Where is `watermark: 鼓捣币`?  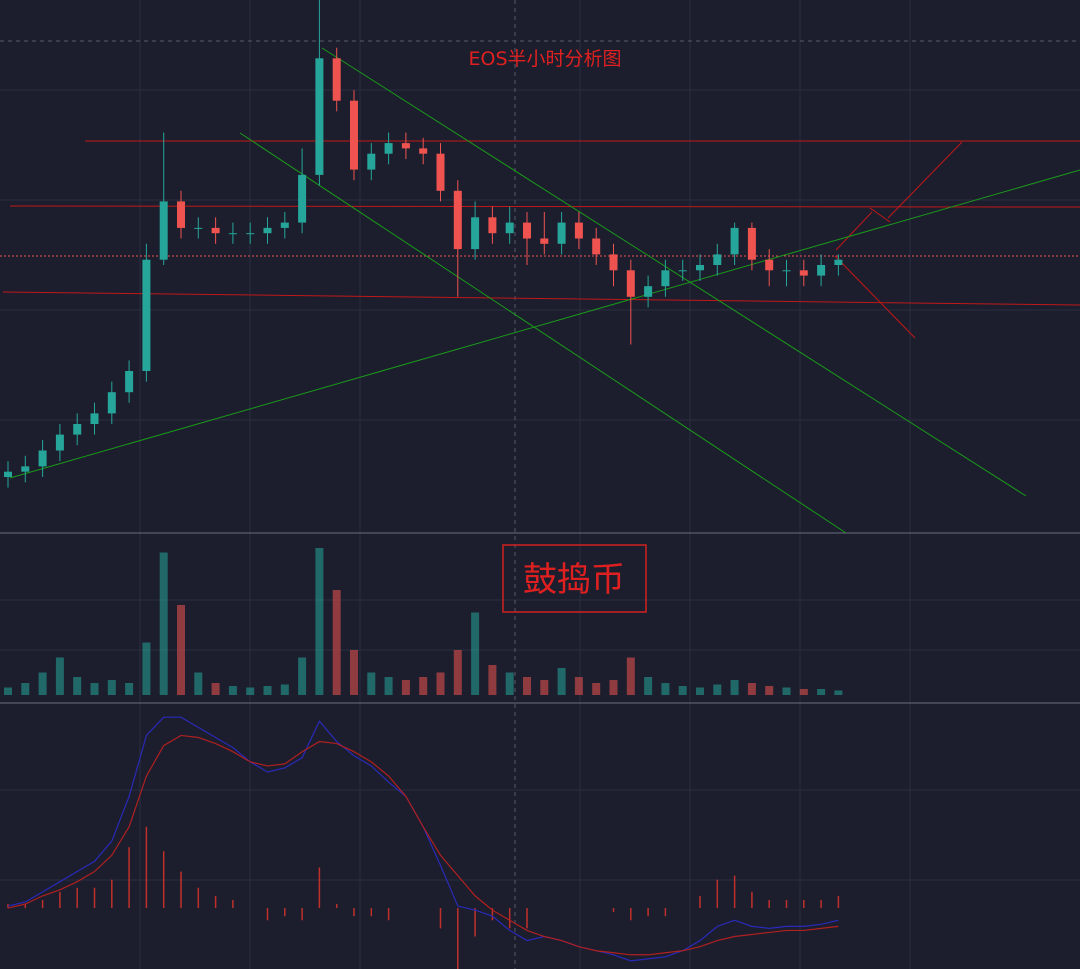 watermark: 鼓捣币 is located at coordinates (574, 580).